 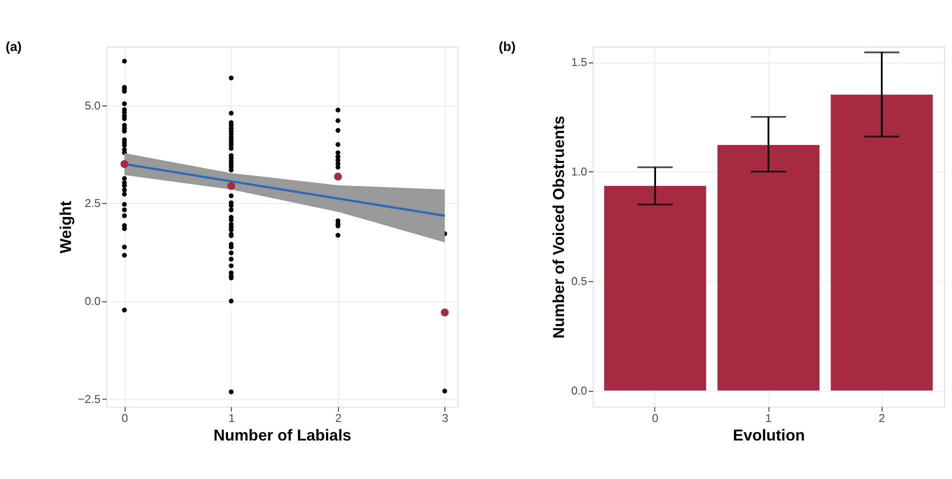 I want to click on y-axis-title: Weight, so click(x=66, y=227).